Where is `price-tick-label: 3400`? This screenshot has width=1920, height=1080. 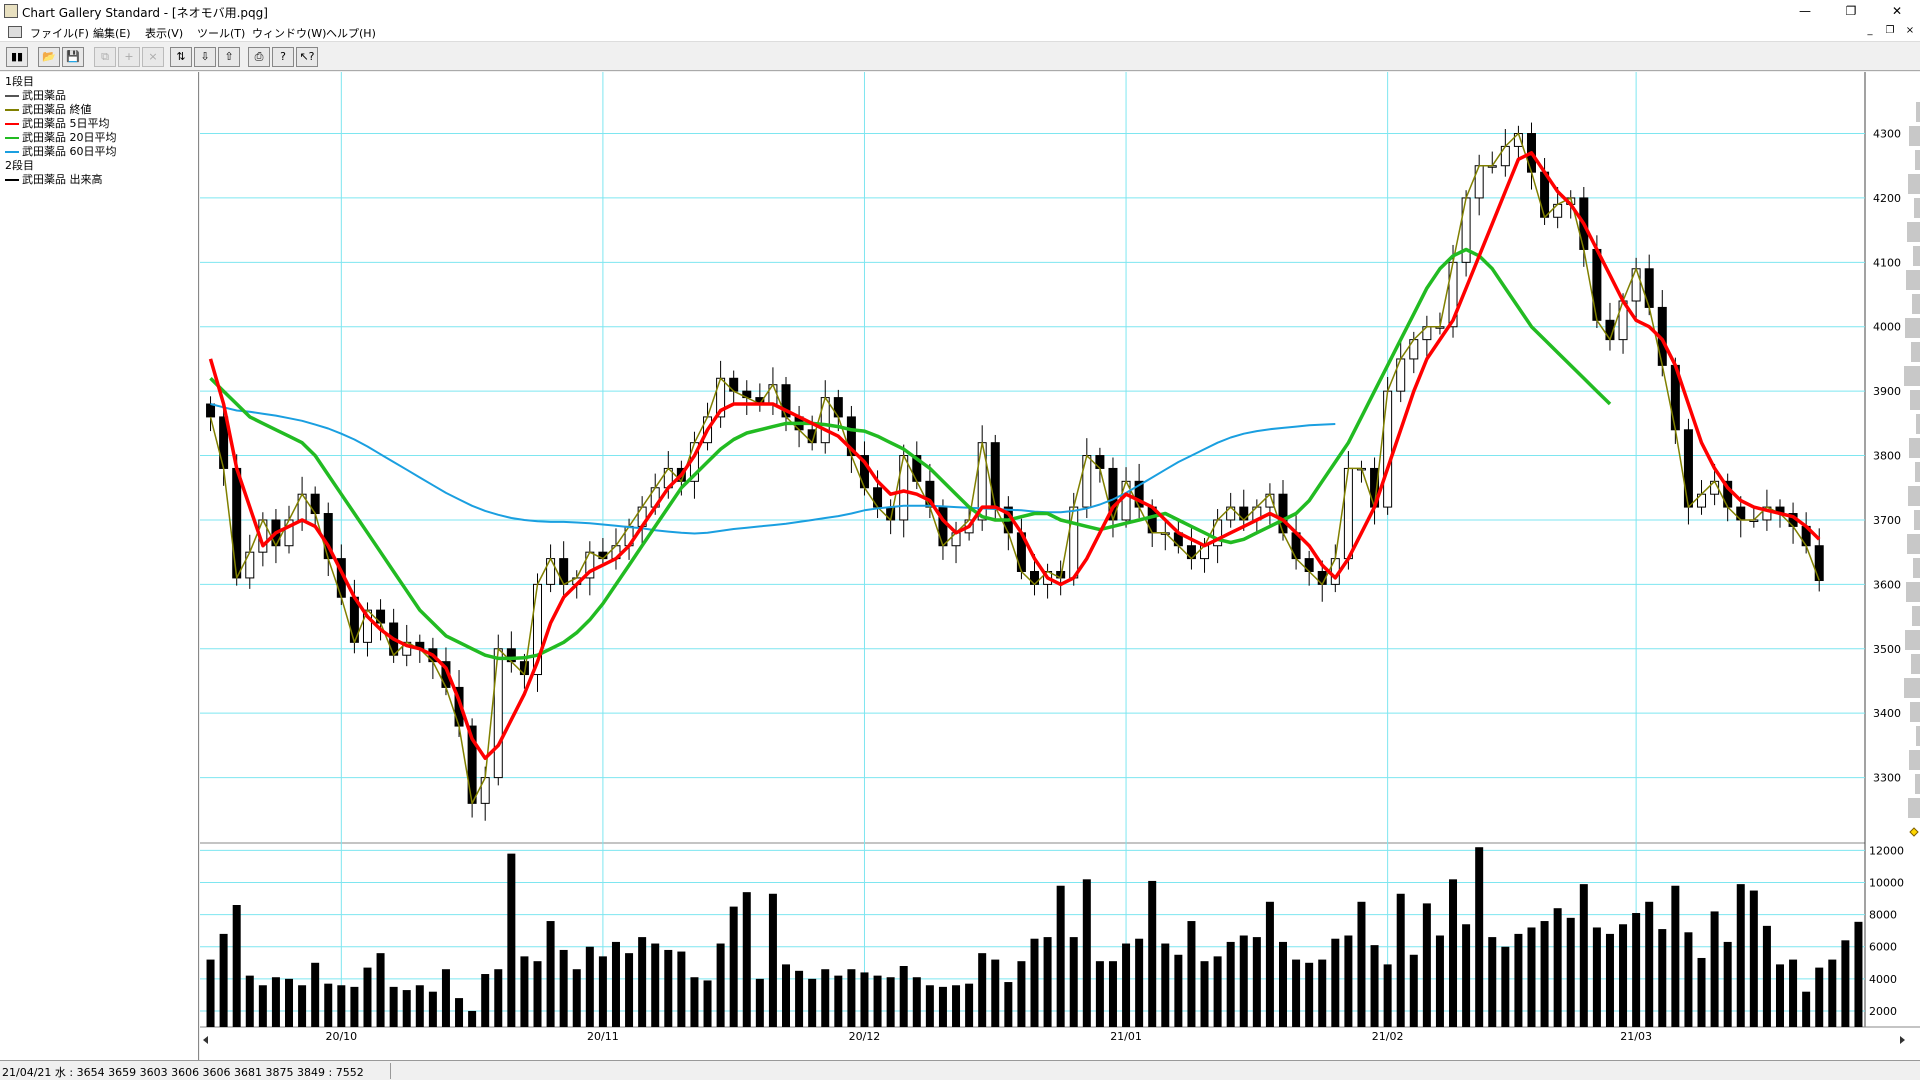
price-tick-label: 3400 is located at coordinates (1887, 713).